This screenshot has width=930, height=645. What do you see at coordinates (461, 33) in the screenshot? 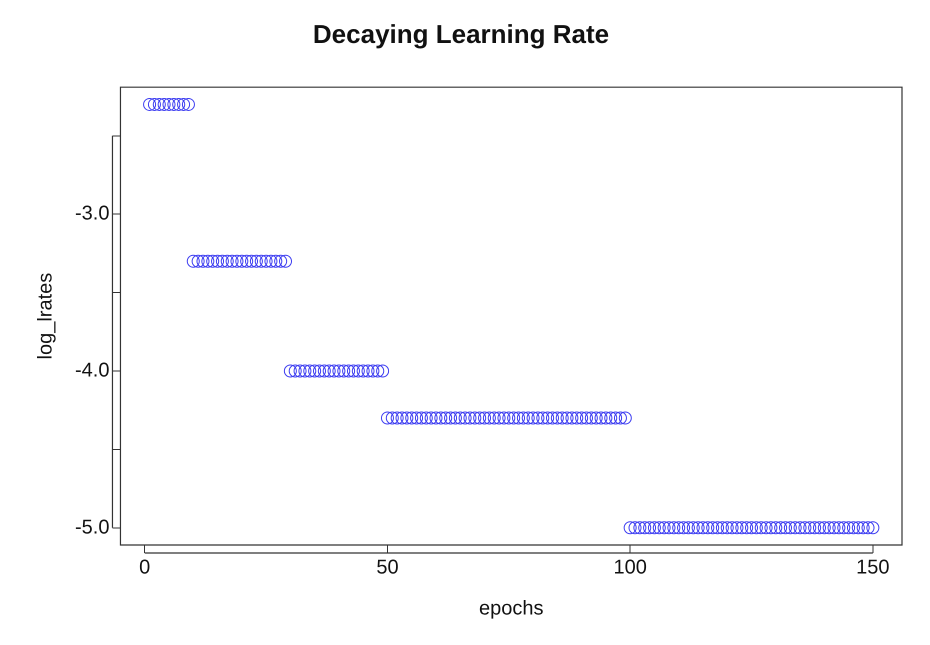
I see `chart-title: Decaying Learning Rate` at bounding box center [461, 33].